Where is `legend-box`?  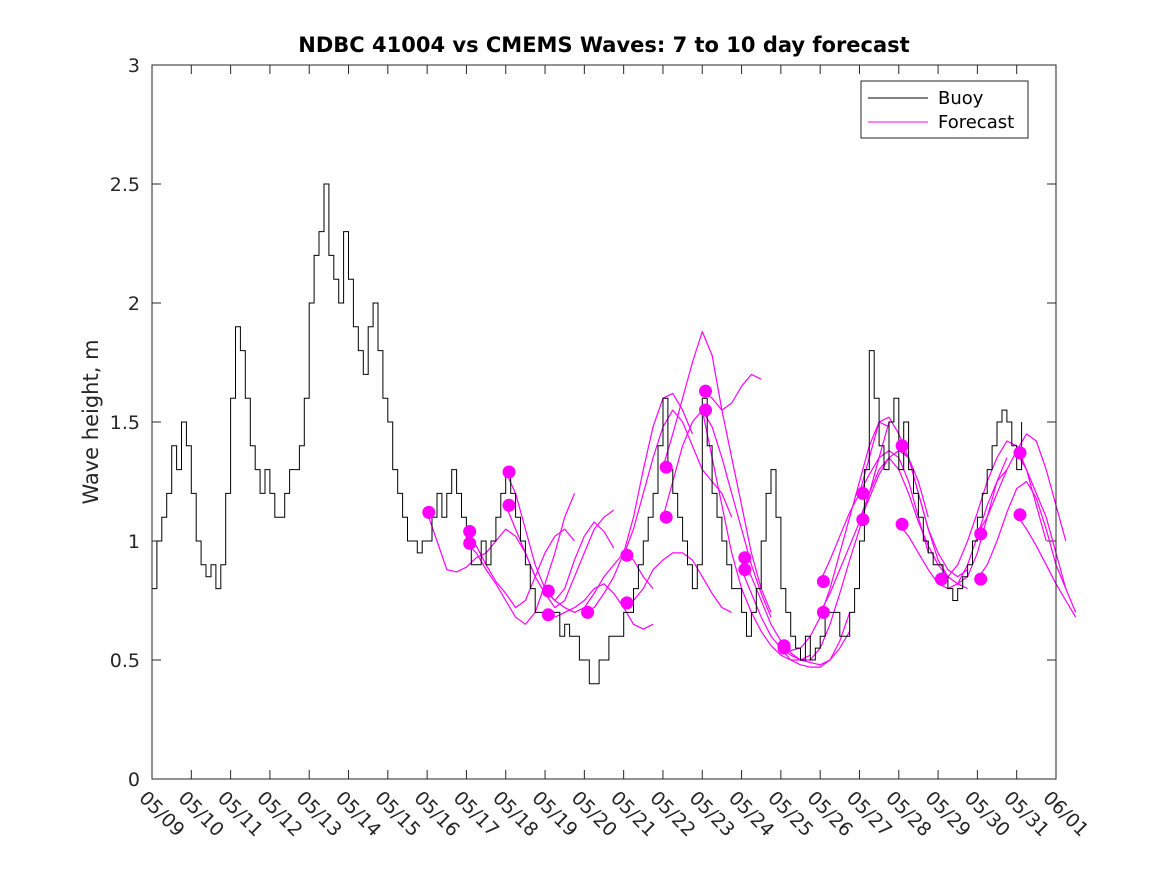
legend-box is located at coordinates (944, 109).